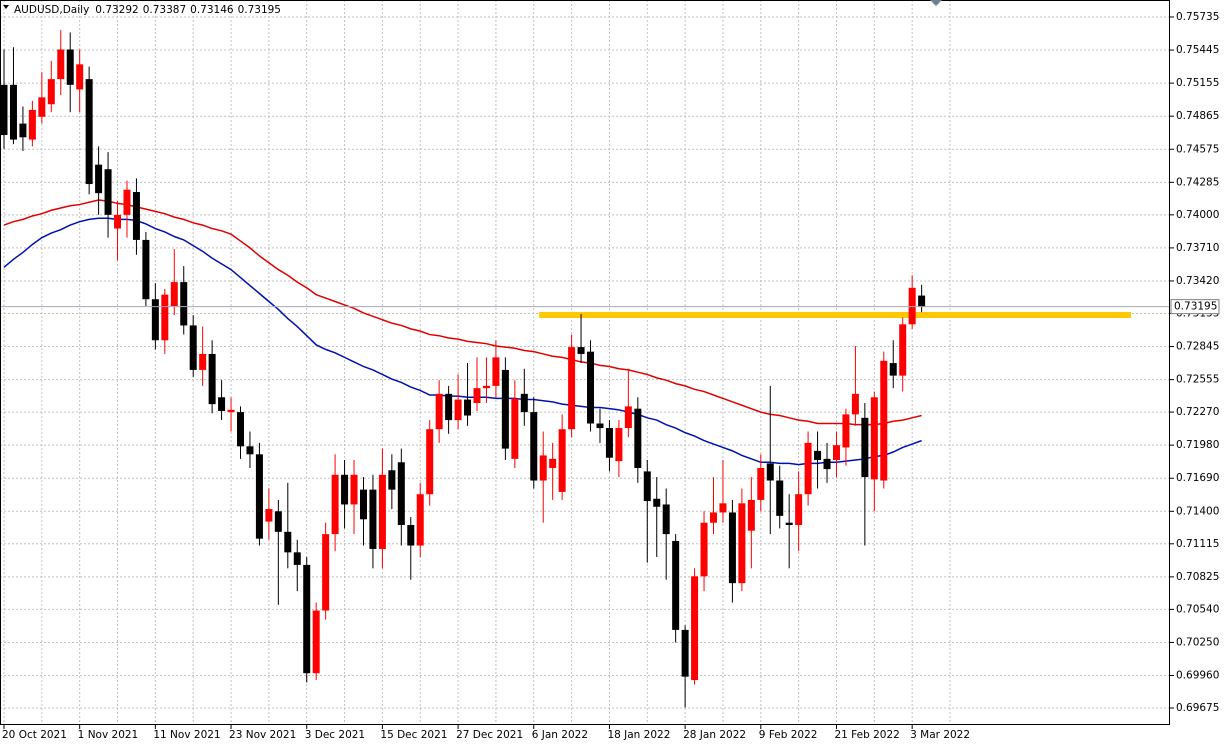 The height and width of the screenshot is (744, 1227). I want to click on y-tick-label: 0.71980, so click(1197, 445).